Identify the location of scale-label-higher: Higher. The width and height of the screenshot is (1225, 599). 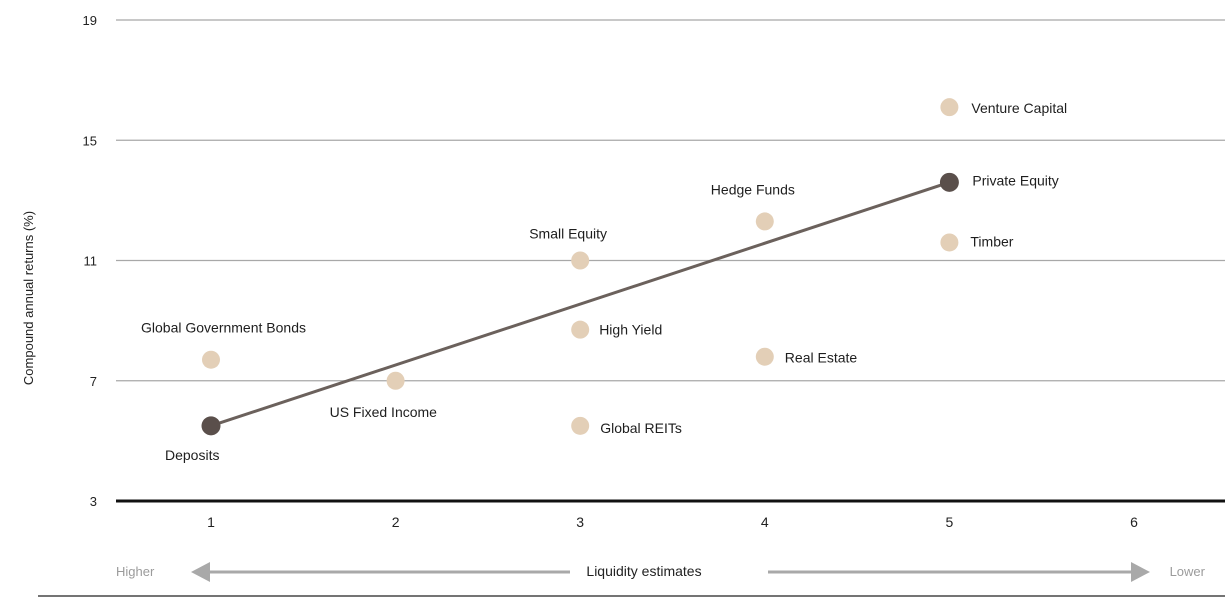
(135, 571).